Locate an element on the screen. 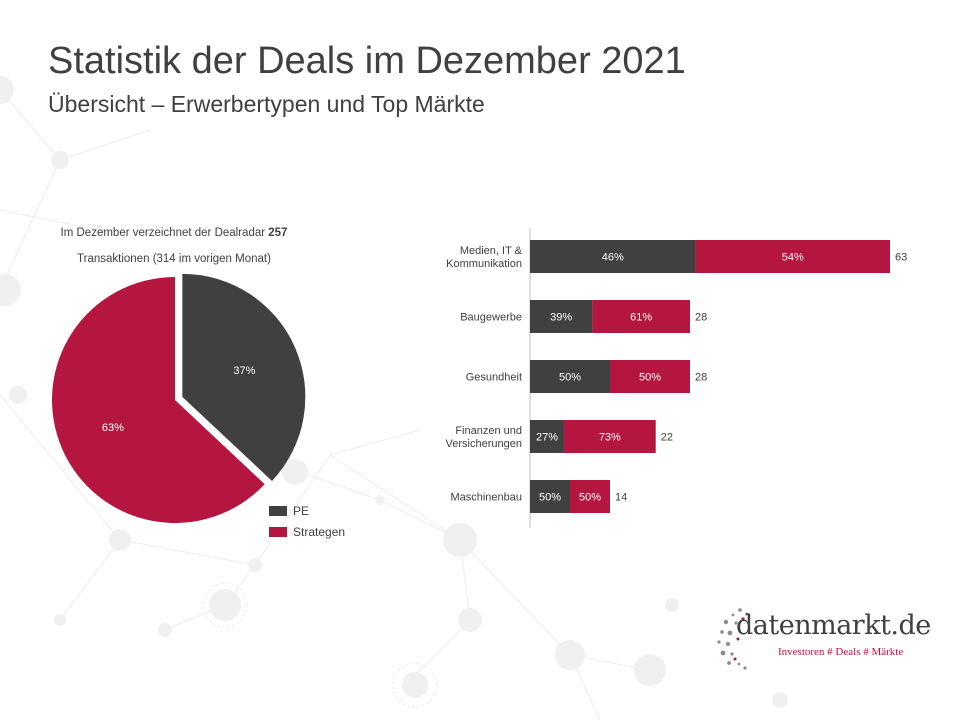 This screenshot has width=960, height=720. bar-percent-label: 73% is located at coordinates (610, 438).